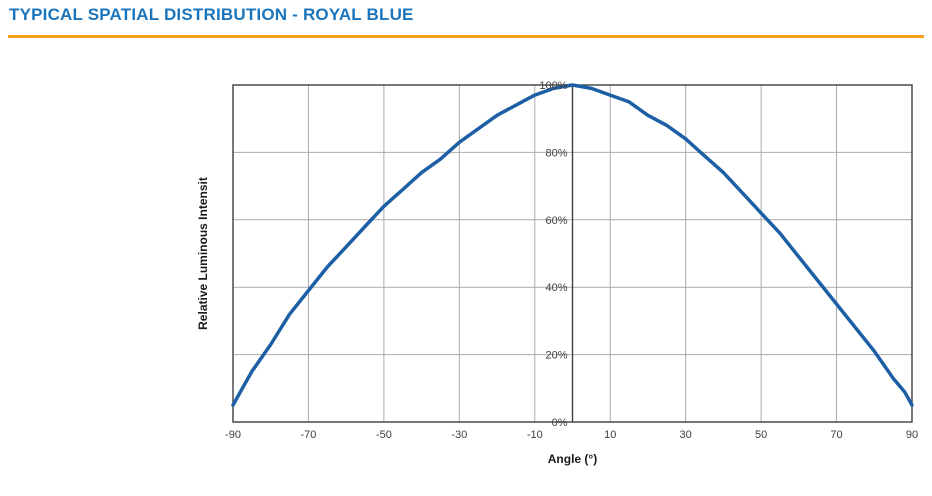 The image size is (932, 496). What do you see at coordinates (384, 435) in the screenshot?
I see `x-tick-label: -50` at bounding box center [384, 435].